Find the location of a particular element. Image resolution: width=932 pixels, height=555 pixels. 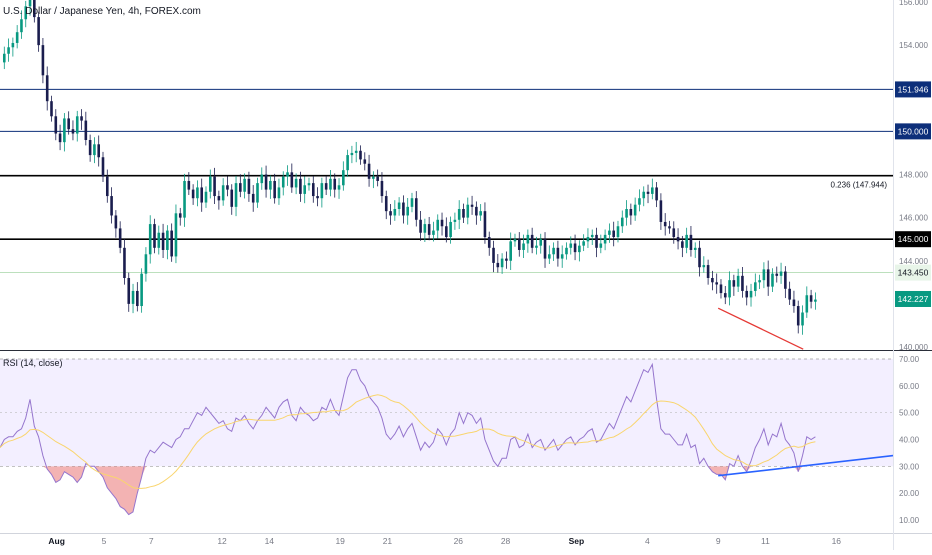

price-axis-label-1: 154.000 is located at coordinates (913, 45).